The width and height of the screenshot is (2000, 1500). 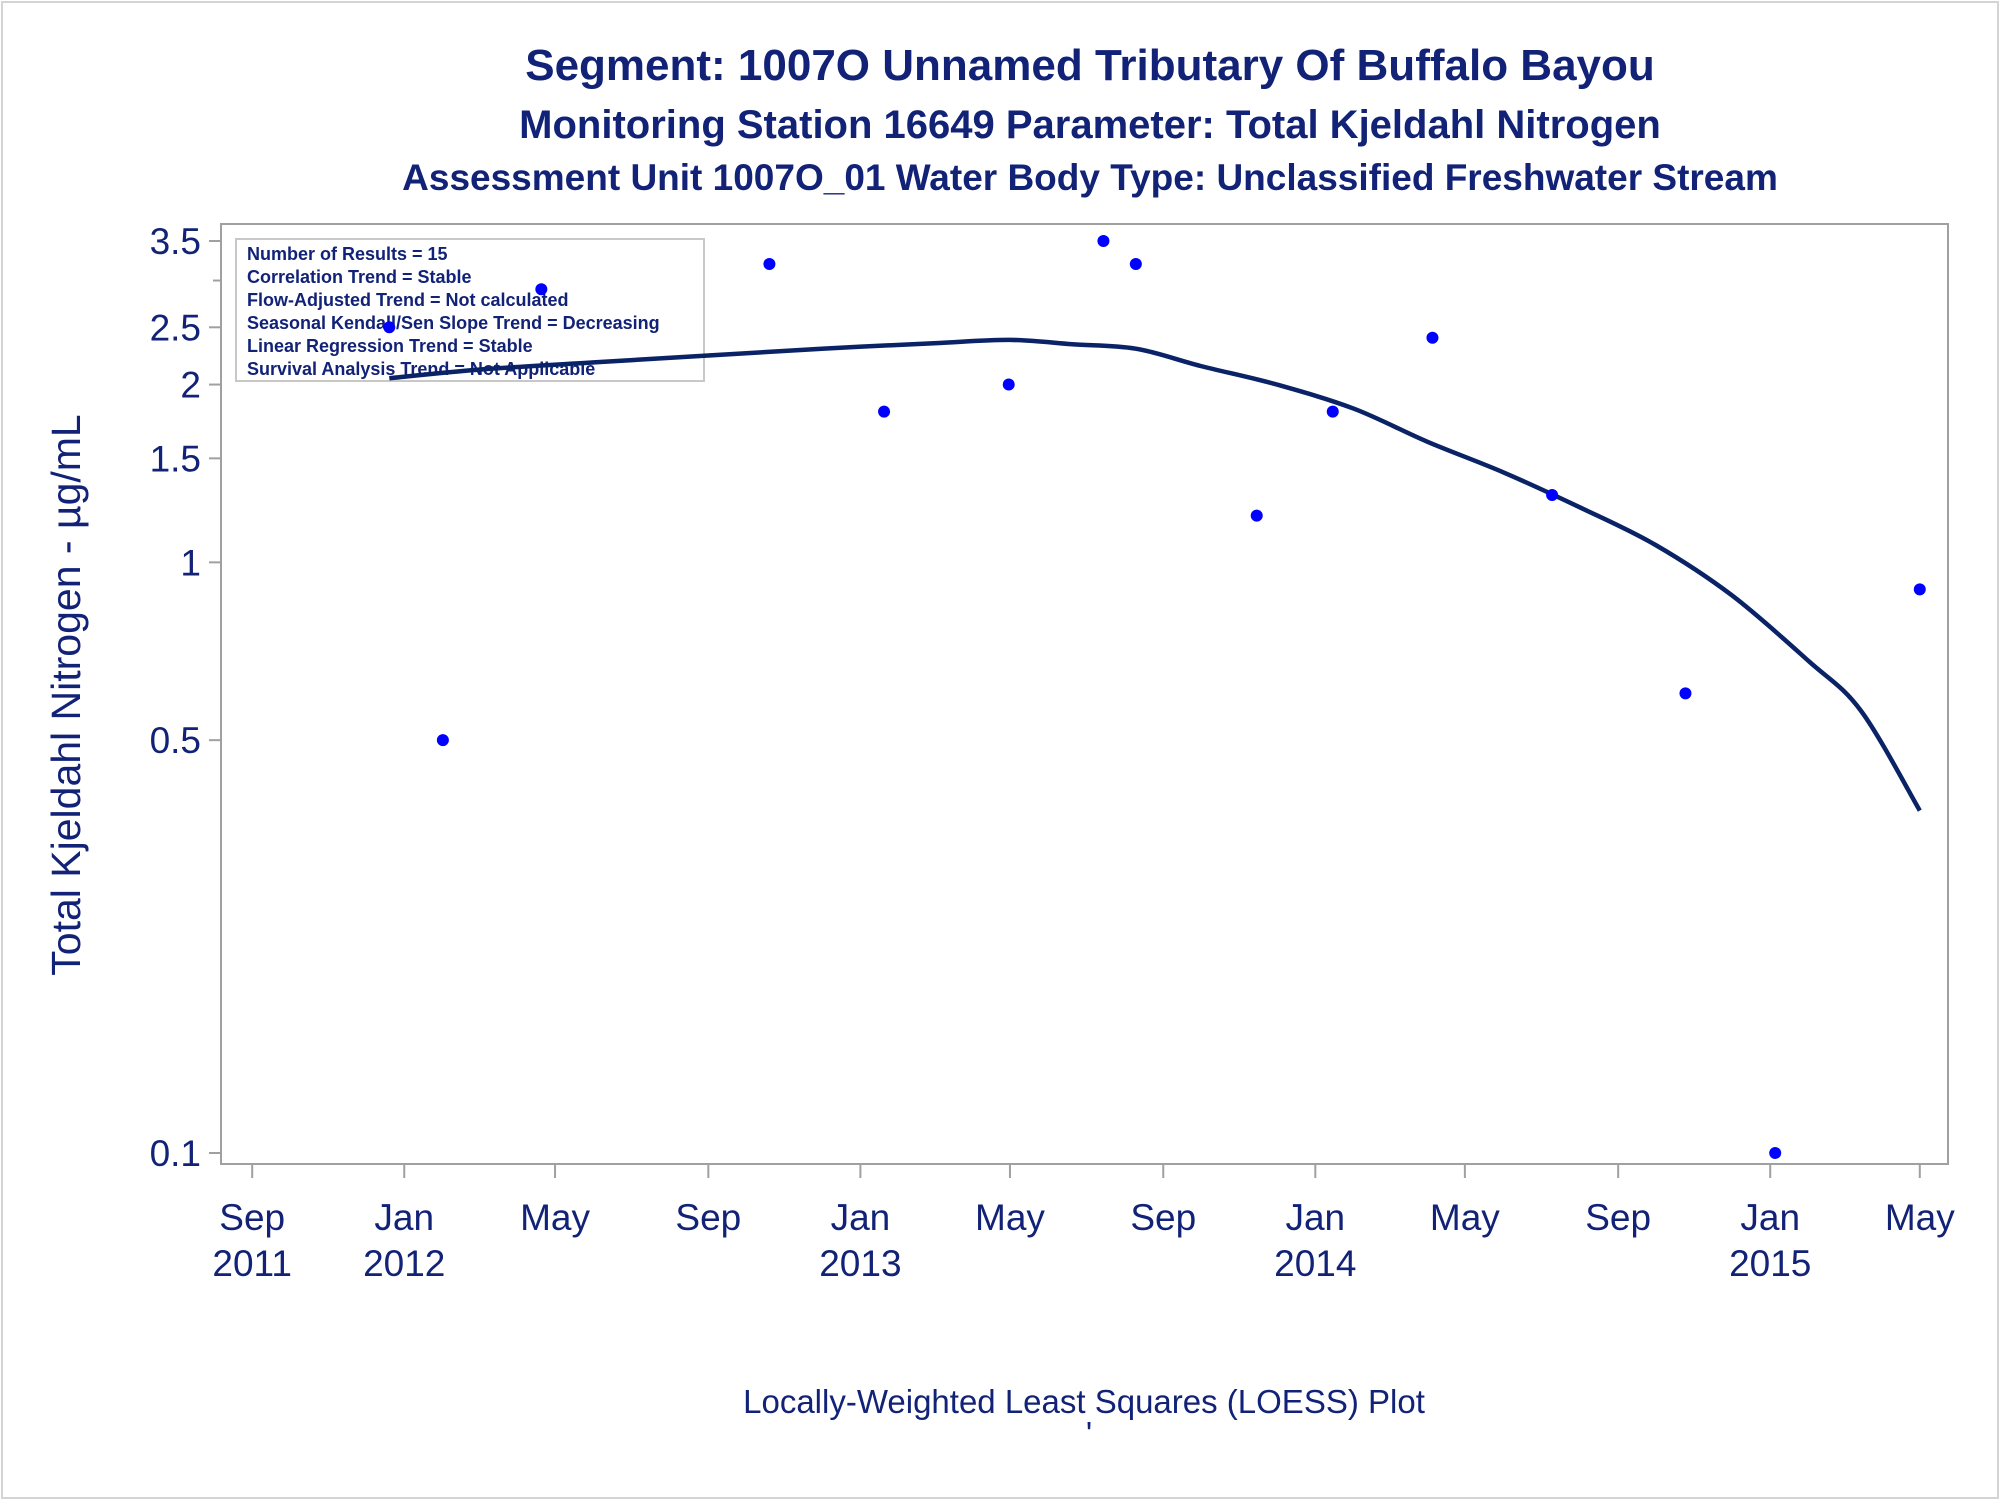 What do you see at coordinates (175, 1153) in the screenshot?
I see `y-tick-label: 0.1` at bounding box center [175, 1153].